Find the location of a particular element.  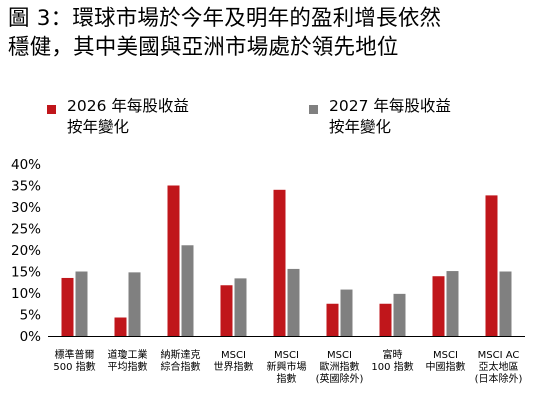

legend-label-2026-line-1: 2026 年每股收益 is located at coordinates (128, 106).